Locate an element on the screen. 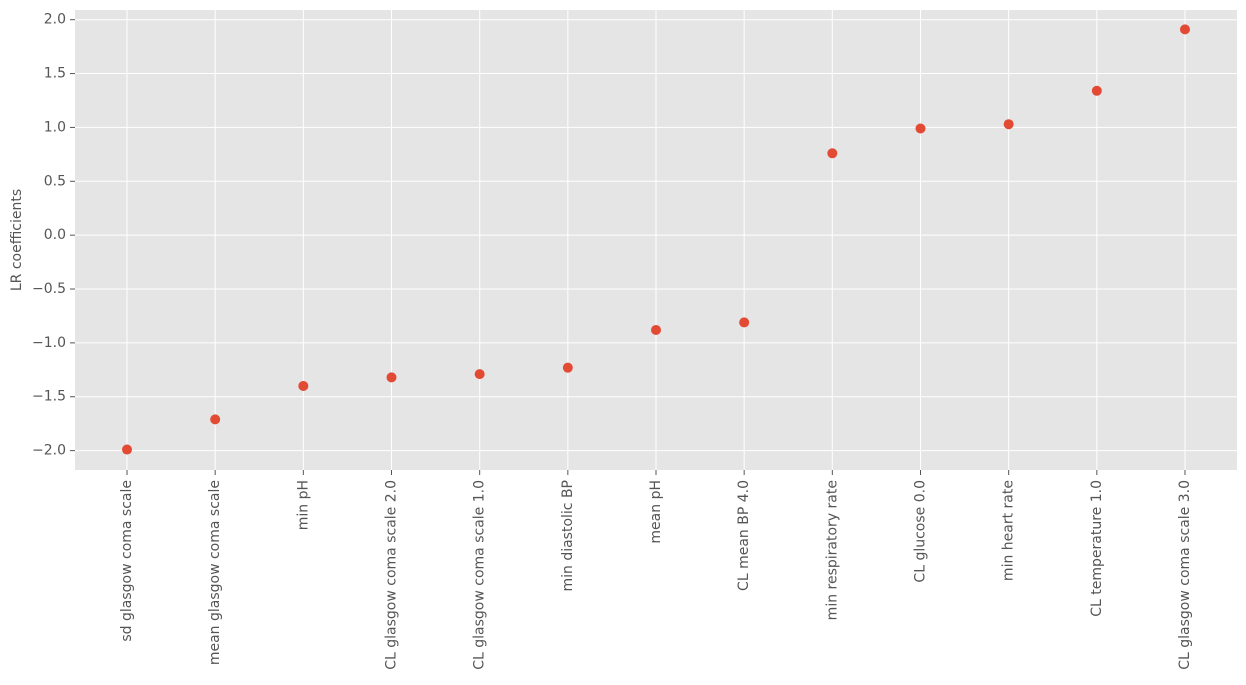  x-tick-label: CL glasgow coma scale 3.0 is located at coordinates (1185, 575).